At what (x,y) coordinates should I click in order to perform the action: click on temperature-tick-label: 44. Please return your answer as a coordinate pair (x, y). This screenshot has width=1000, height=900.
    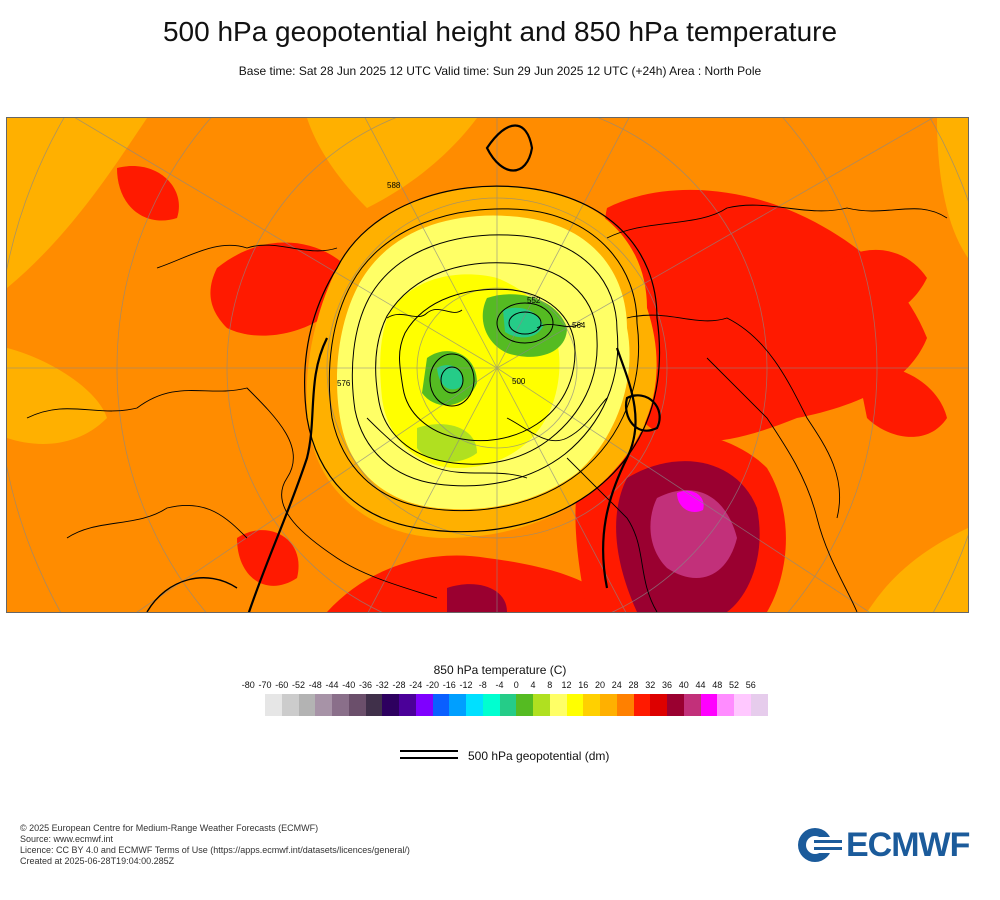
    Looking at the image, I should click on (700, 685).